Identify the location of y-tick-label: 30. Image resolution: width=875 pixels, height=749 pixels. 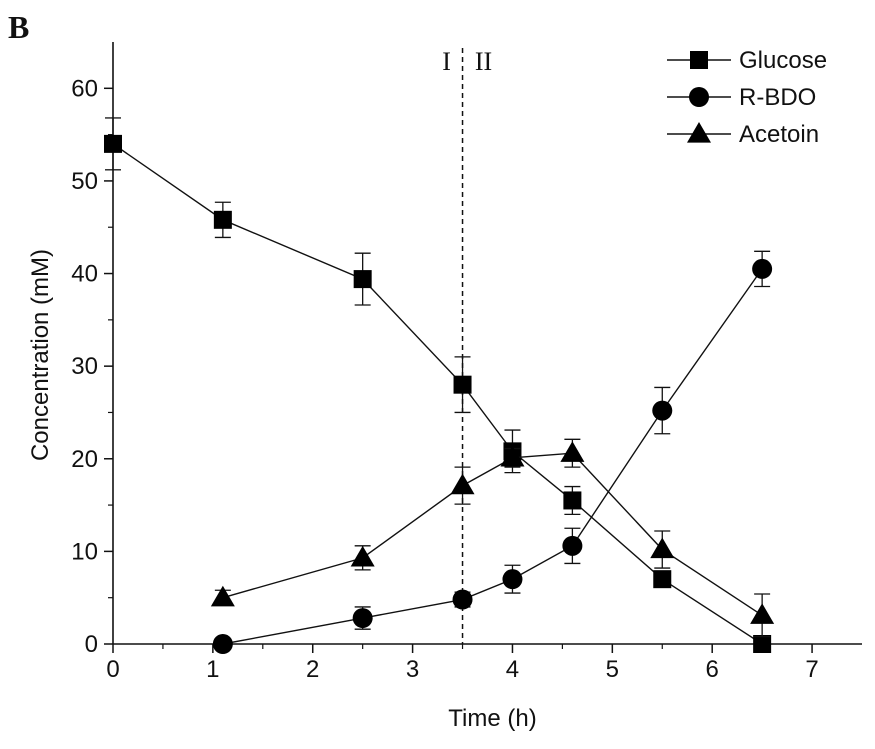
(84, 366).